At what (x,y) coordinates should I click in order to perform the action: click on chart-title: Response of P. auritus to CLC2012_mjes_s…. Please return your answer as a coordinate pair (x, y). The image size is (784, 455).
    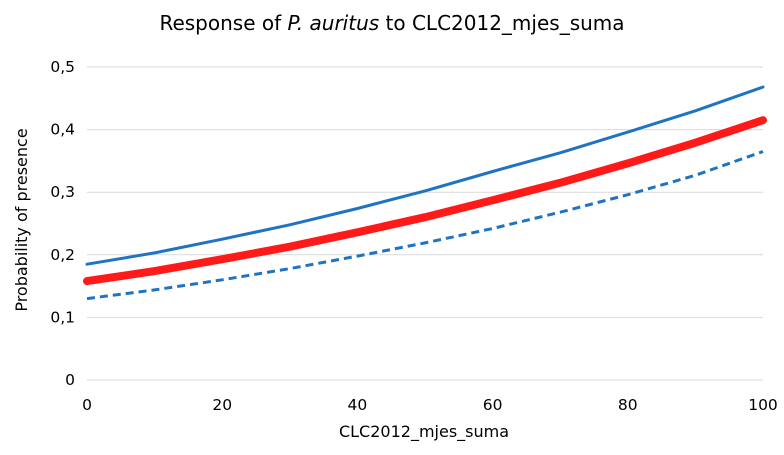
    Looking at the image, I should click on (391, 23).